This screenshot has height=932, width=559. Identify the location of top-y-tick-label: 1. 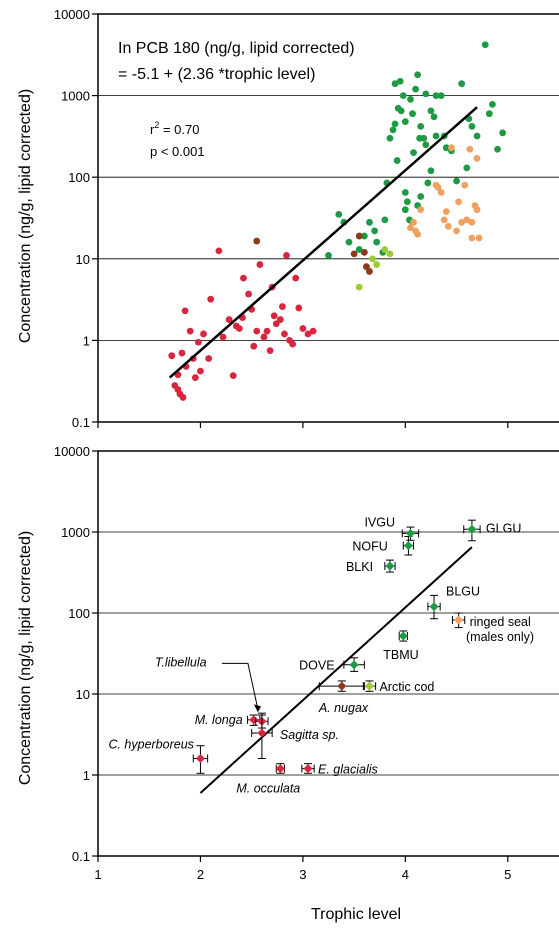
(86, 340).